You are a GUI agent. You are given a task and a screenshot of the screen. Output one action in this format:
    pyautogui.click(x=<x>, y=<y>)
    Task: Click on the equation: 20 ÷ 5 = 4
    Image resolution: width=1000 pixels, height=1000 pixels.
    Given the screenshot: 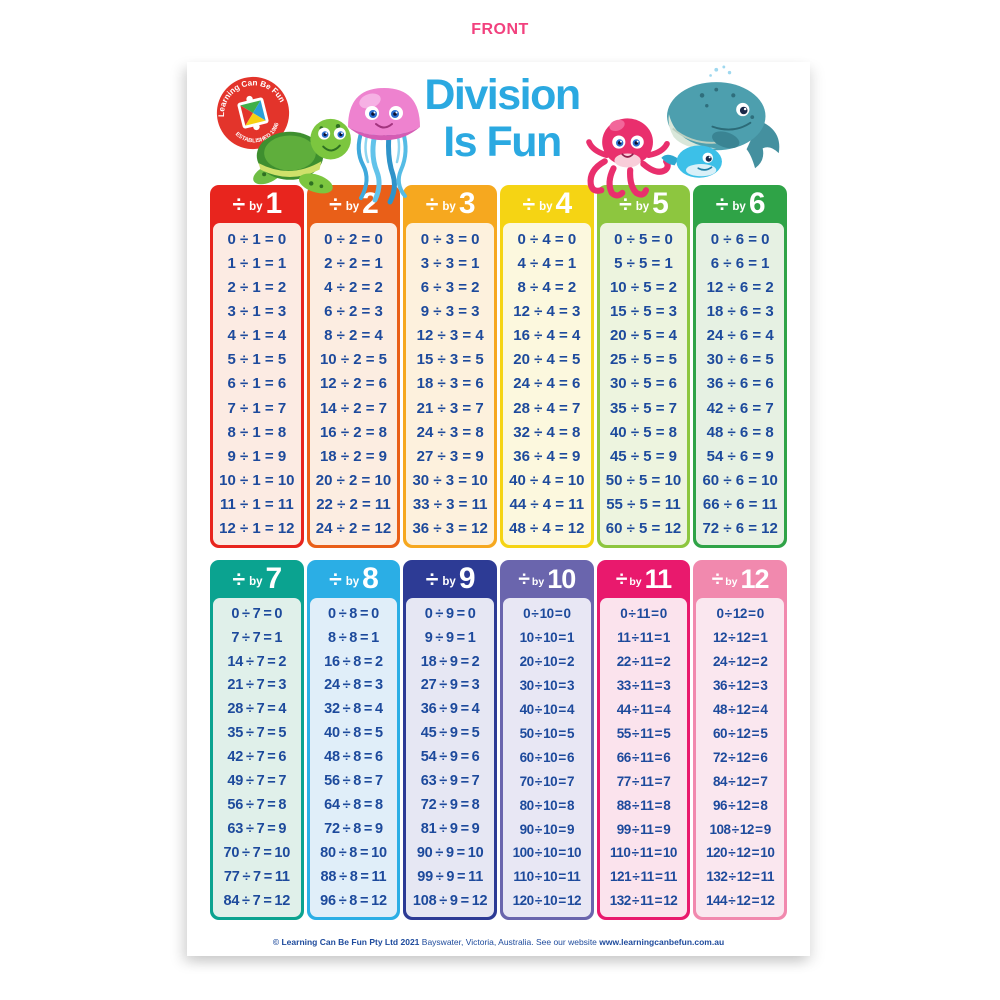 What is the action you would take?
    pyautogui.click(x=643, y=336)
    